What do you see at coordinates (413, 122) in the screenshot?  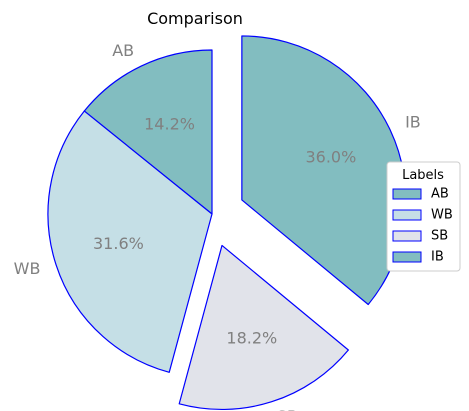 I see `category-label-ib: IB` at bounding box center [413, 122].